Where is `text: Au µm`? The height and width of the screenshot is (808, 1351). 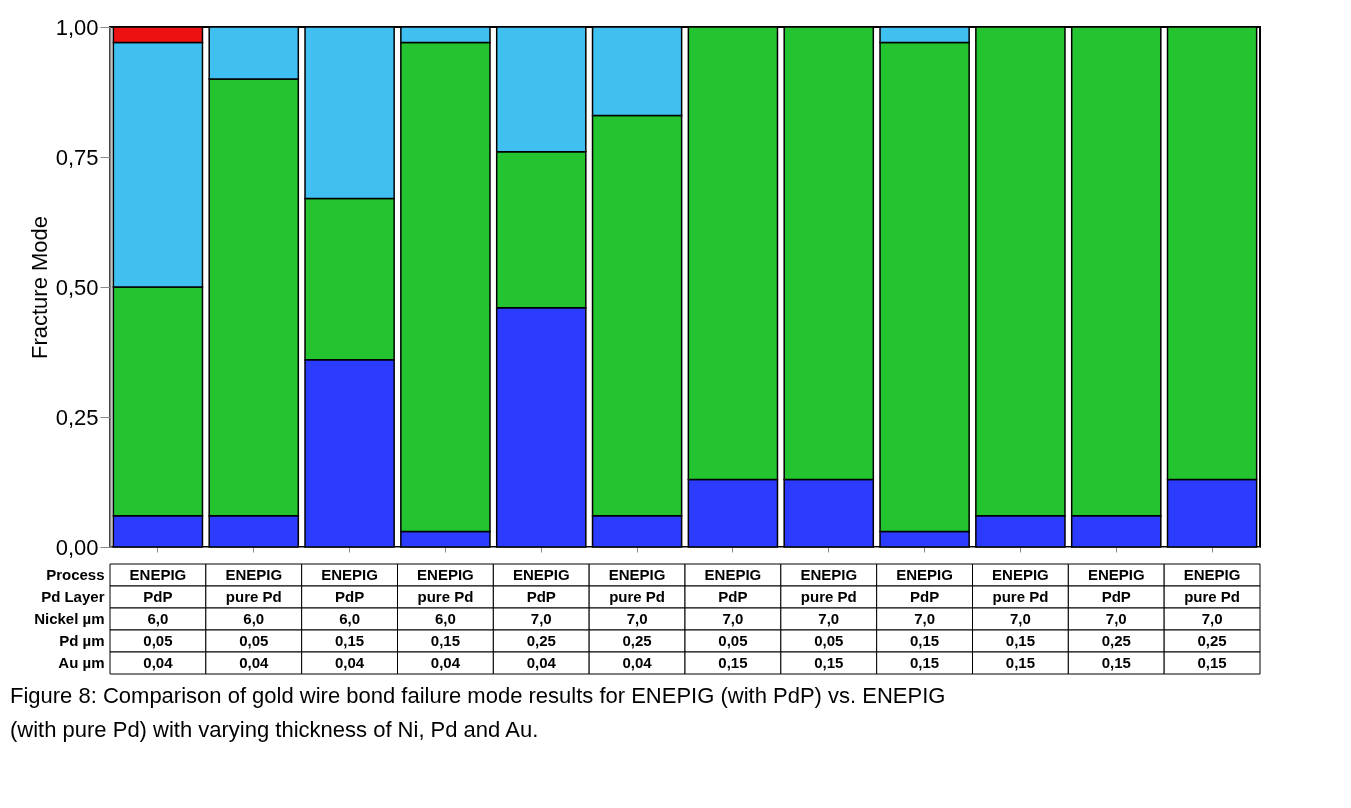 text: Au µm is located at coordinates (81, 662).